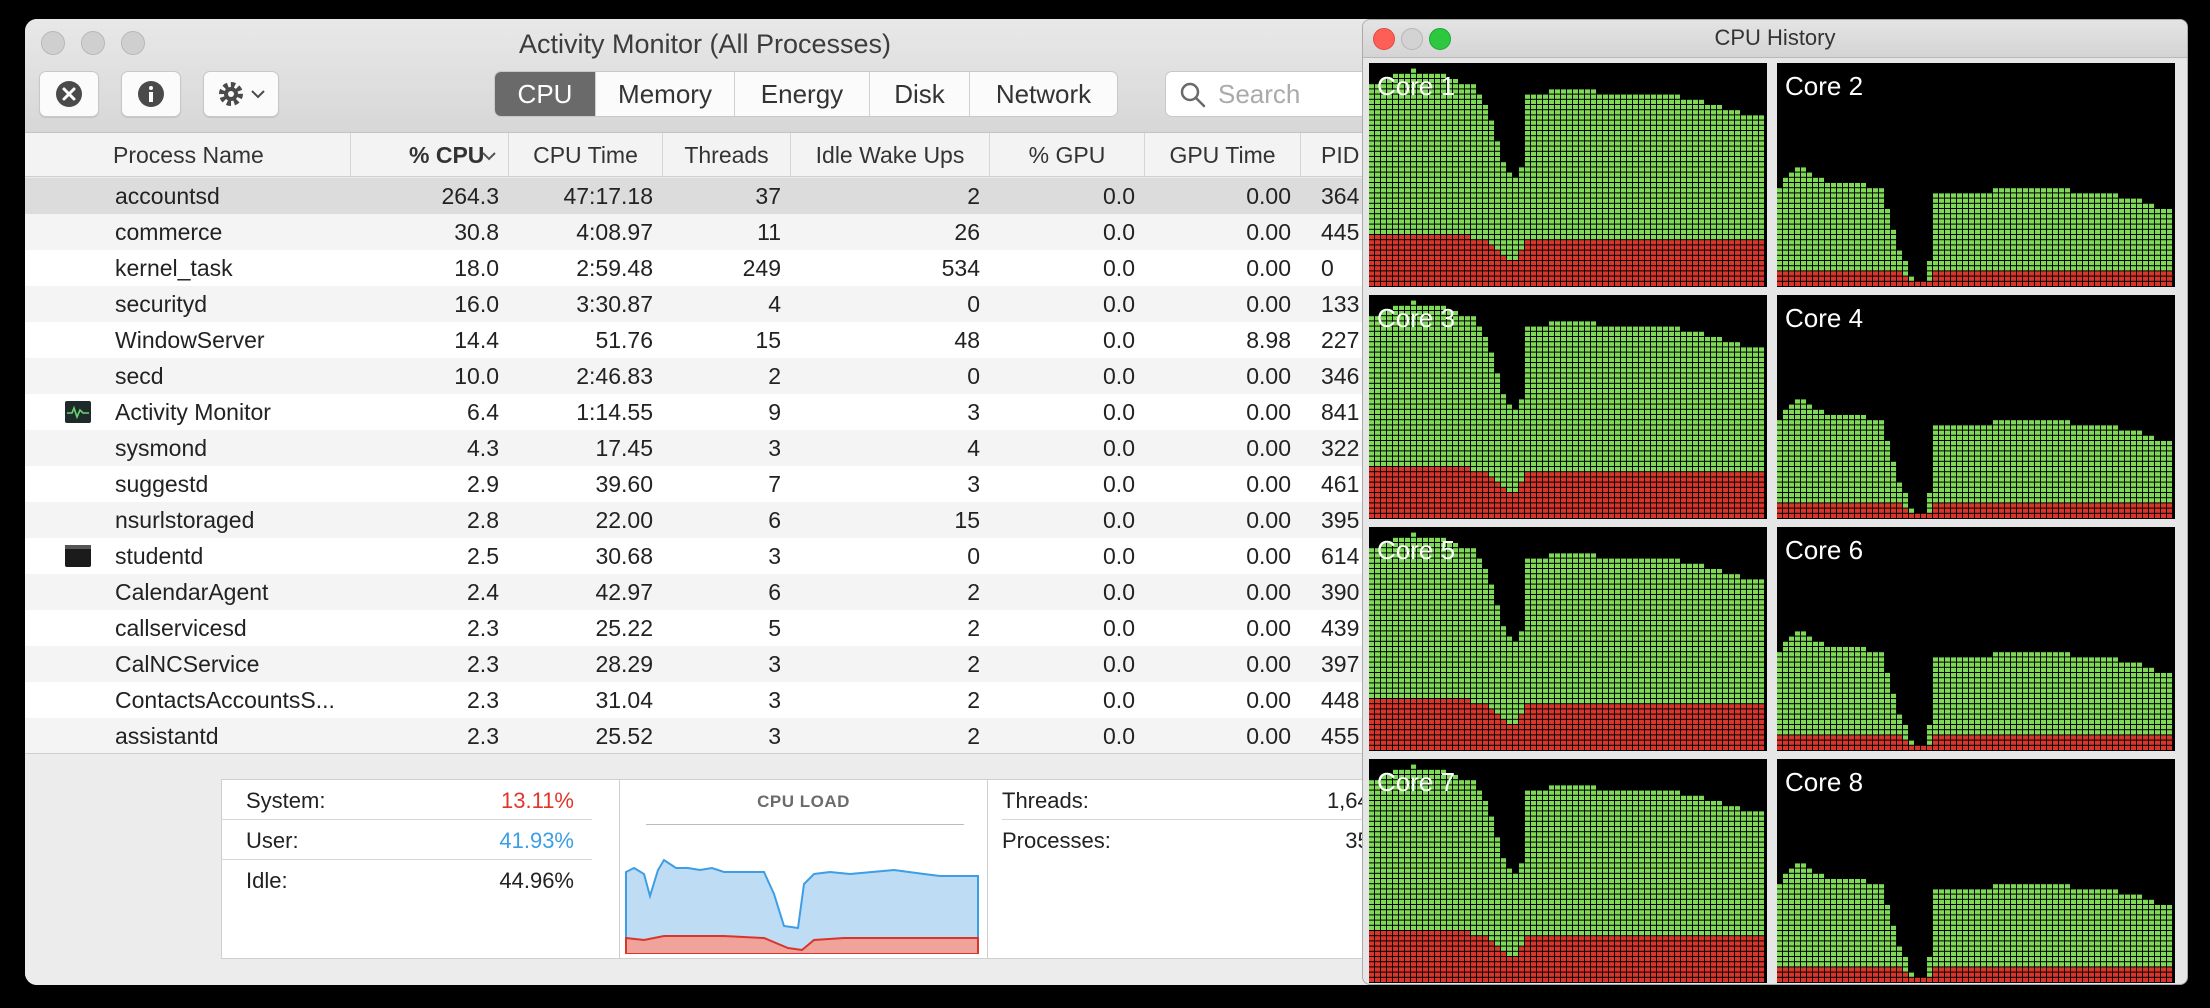 This screenshot has height=1008, width=2210. Describe the element at coordinates (761, 268) in the screenshot. I see `threads-cell: 249` at that location.